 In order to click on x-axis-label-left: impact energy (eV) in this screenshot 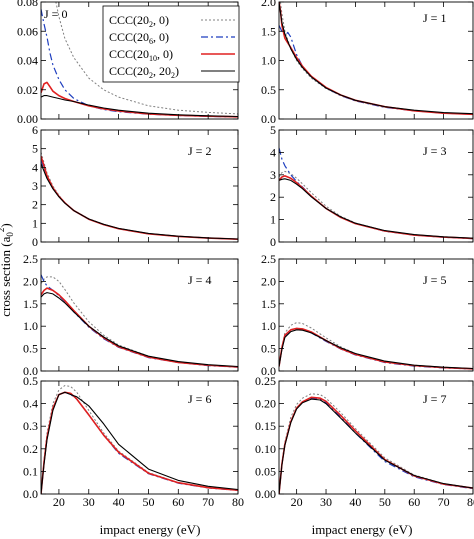, I will do `click(150, 529)`.